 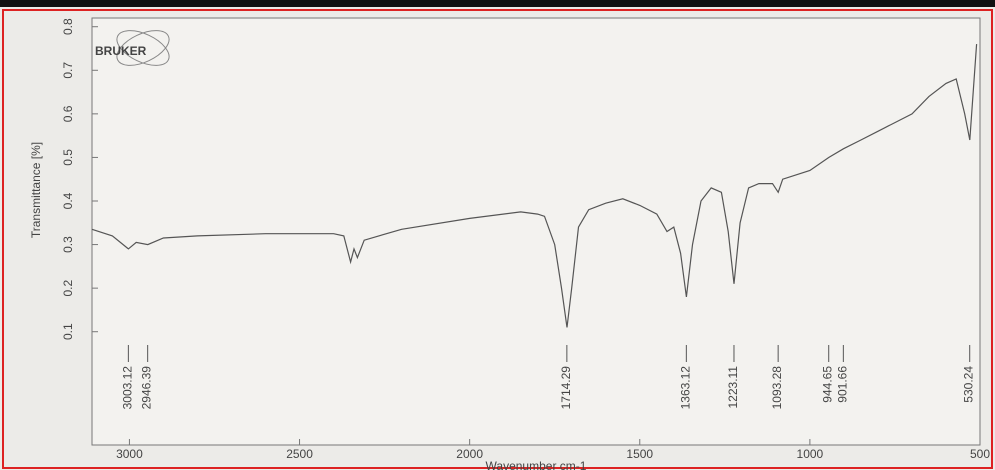 What do you see at coordinates (68, 287) in the screenshot?
I see `y-tick-label: 0.2` at bounding box center [68, 287].